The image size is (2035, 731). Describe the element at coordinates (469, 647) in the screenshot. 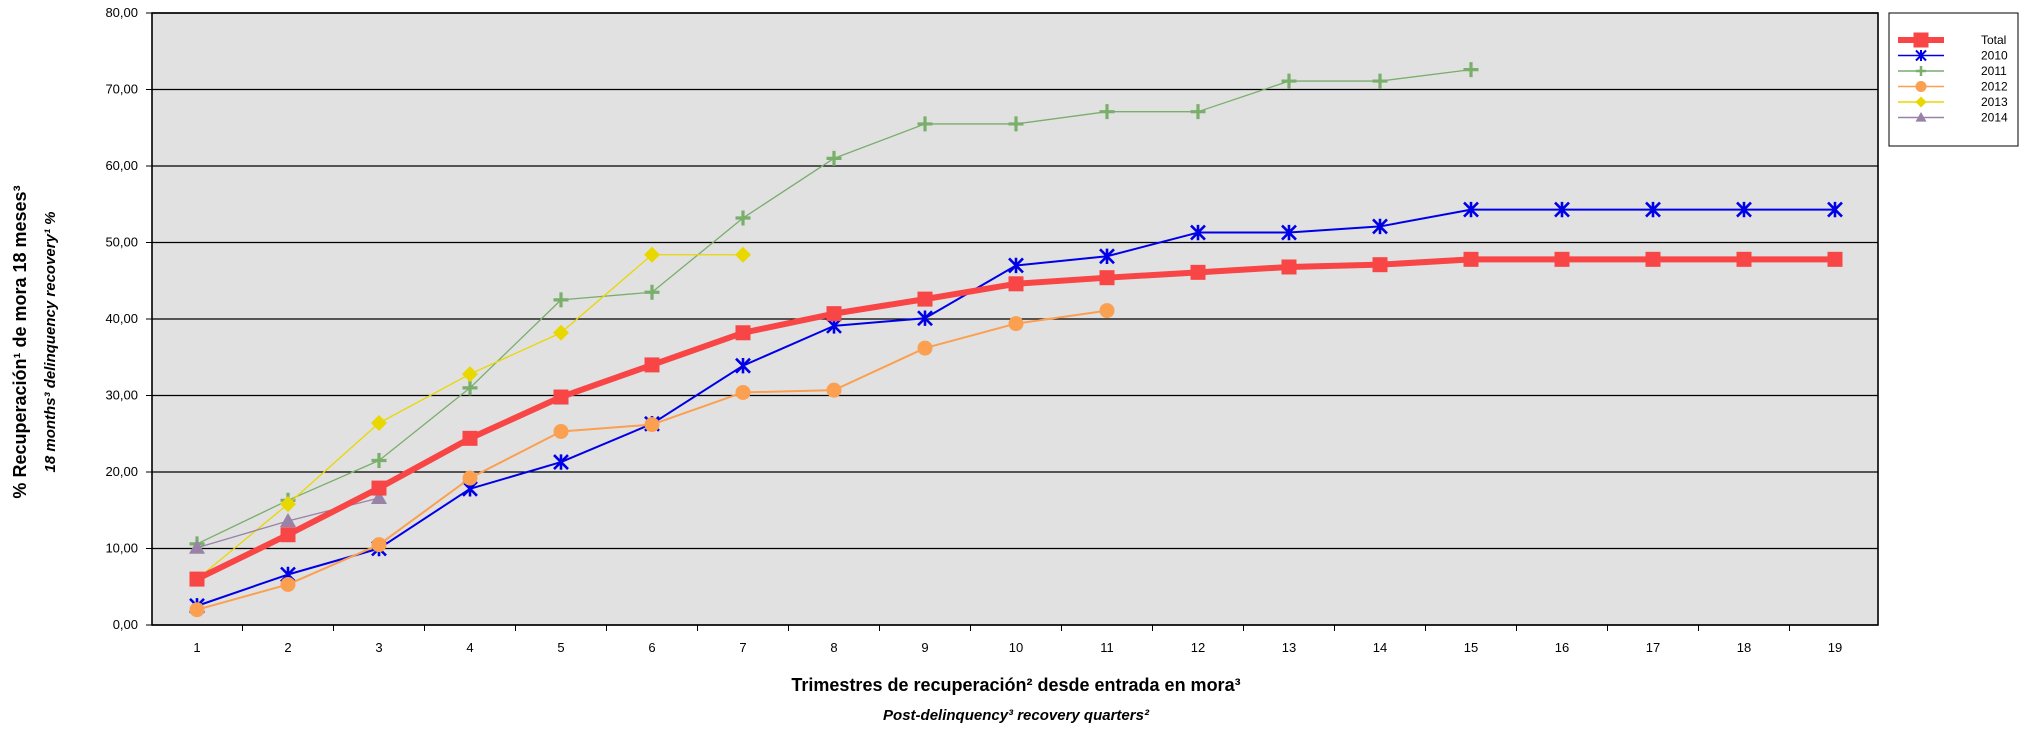

I see `x-tick-label: 4` at that location.